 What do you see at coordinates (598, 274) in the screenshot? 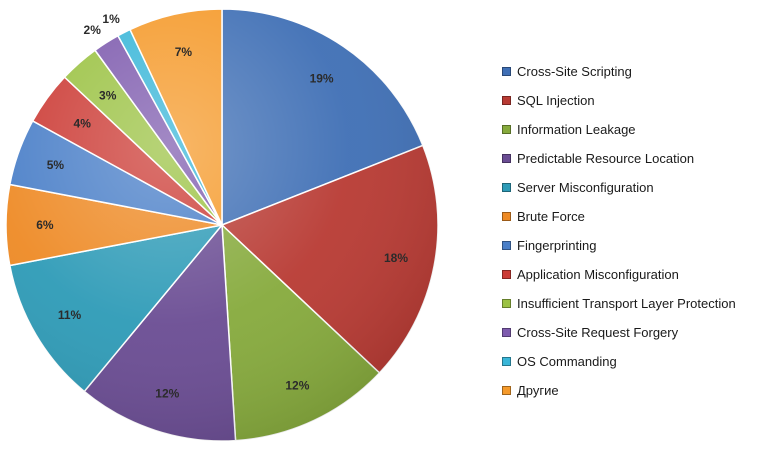
I see `legend-label: Application Misconfiguration` at bounding box center [598, 274].